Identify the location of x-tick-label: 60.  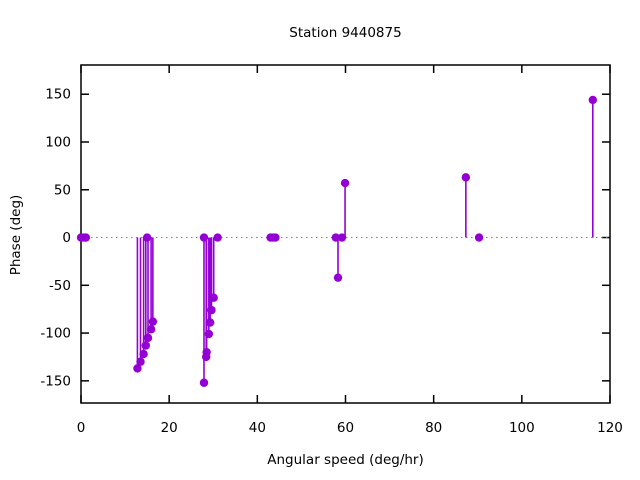
(345, 428).